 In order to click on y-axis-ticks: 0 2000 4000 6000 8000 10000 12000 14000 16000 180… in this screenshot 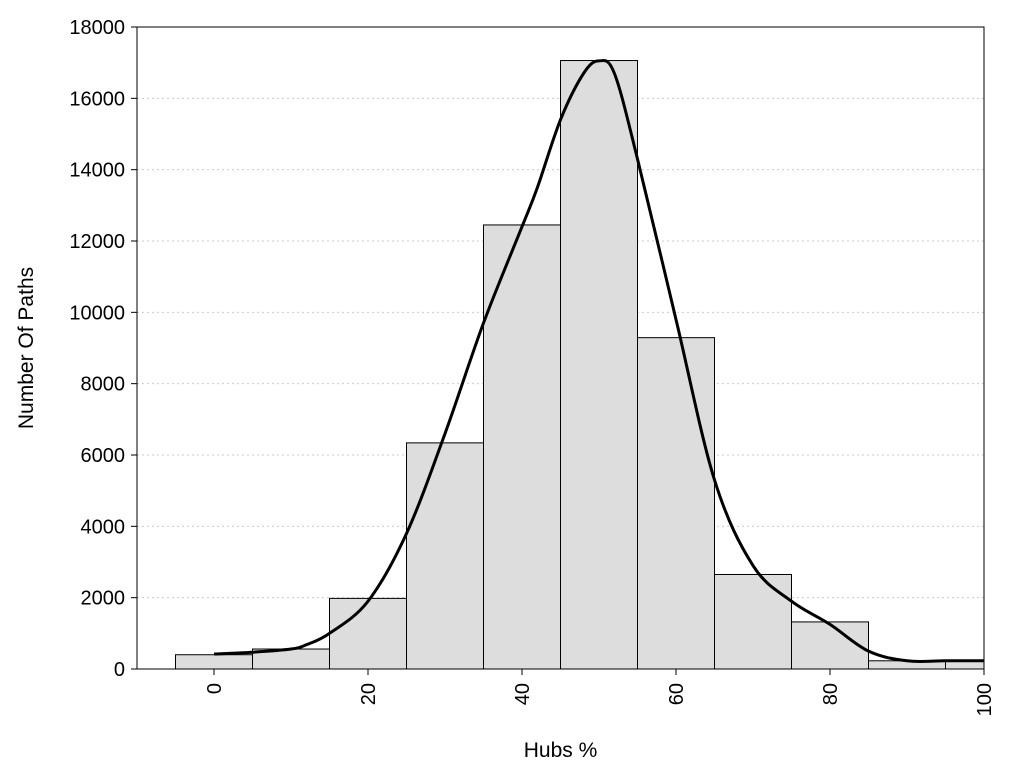, I will do `click(103, 349)`.